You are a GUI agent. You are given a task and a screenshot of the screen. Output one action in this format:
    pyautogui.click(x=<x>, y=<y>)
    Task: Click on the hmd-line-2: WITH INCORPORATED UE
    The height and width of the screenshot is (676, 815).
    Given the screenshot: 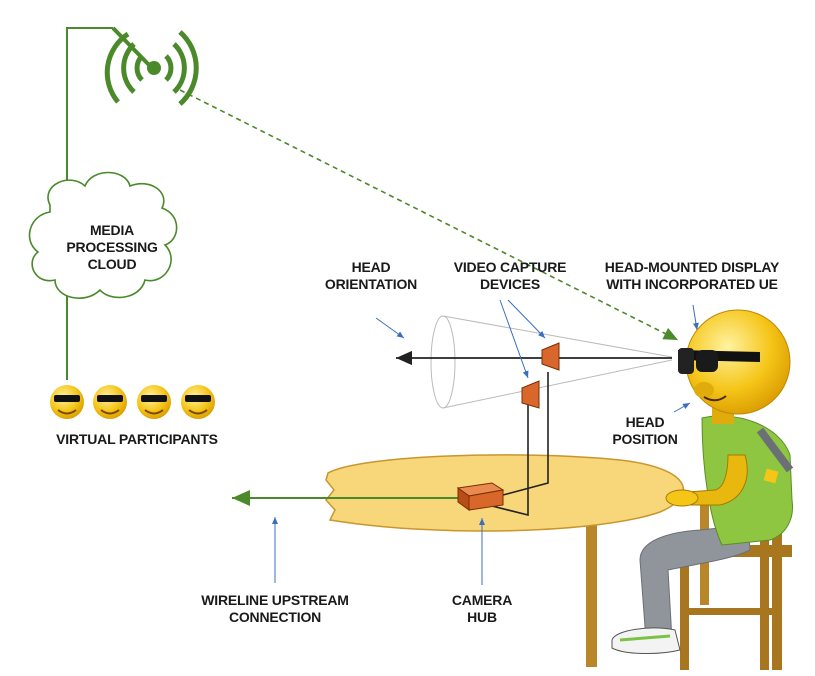 What is the action you would take?
    pyautogui.click(x=692, y=284)
    